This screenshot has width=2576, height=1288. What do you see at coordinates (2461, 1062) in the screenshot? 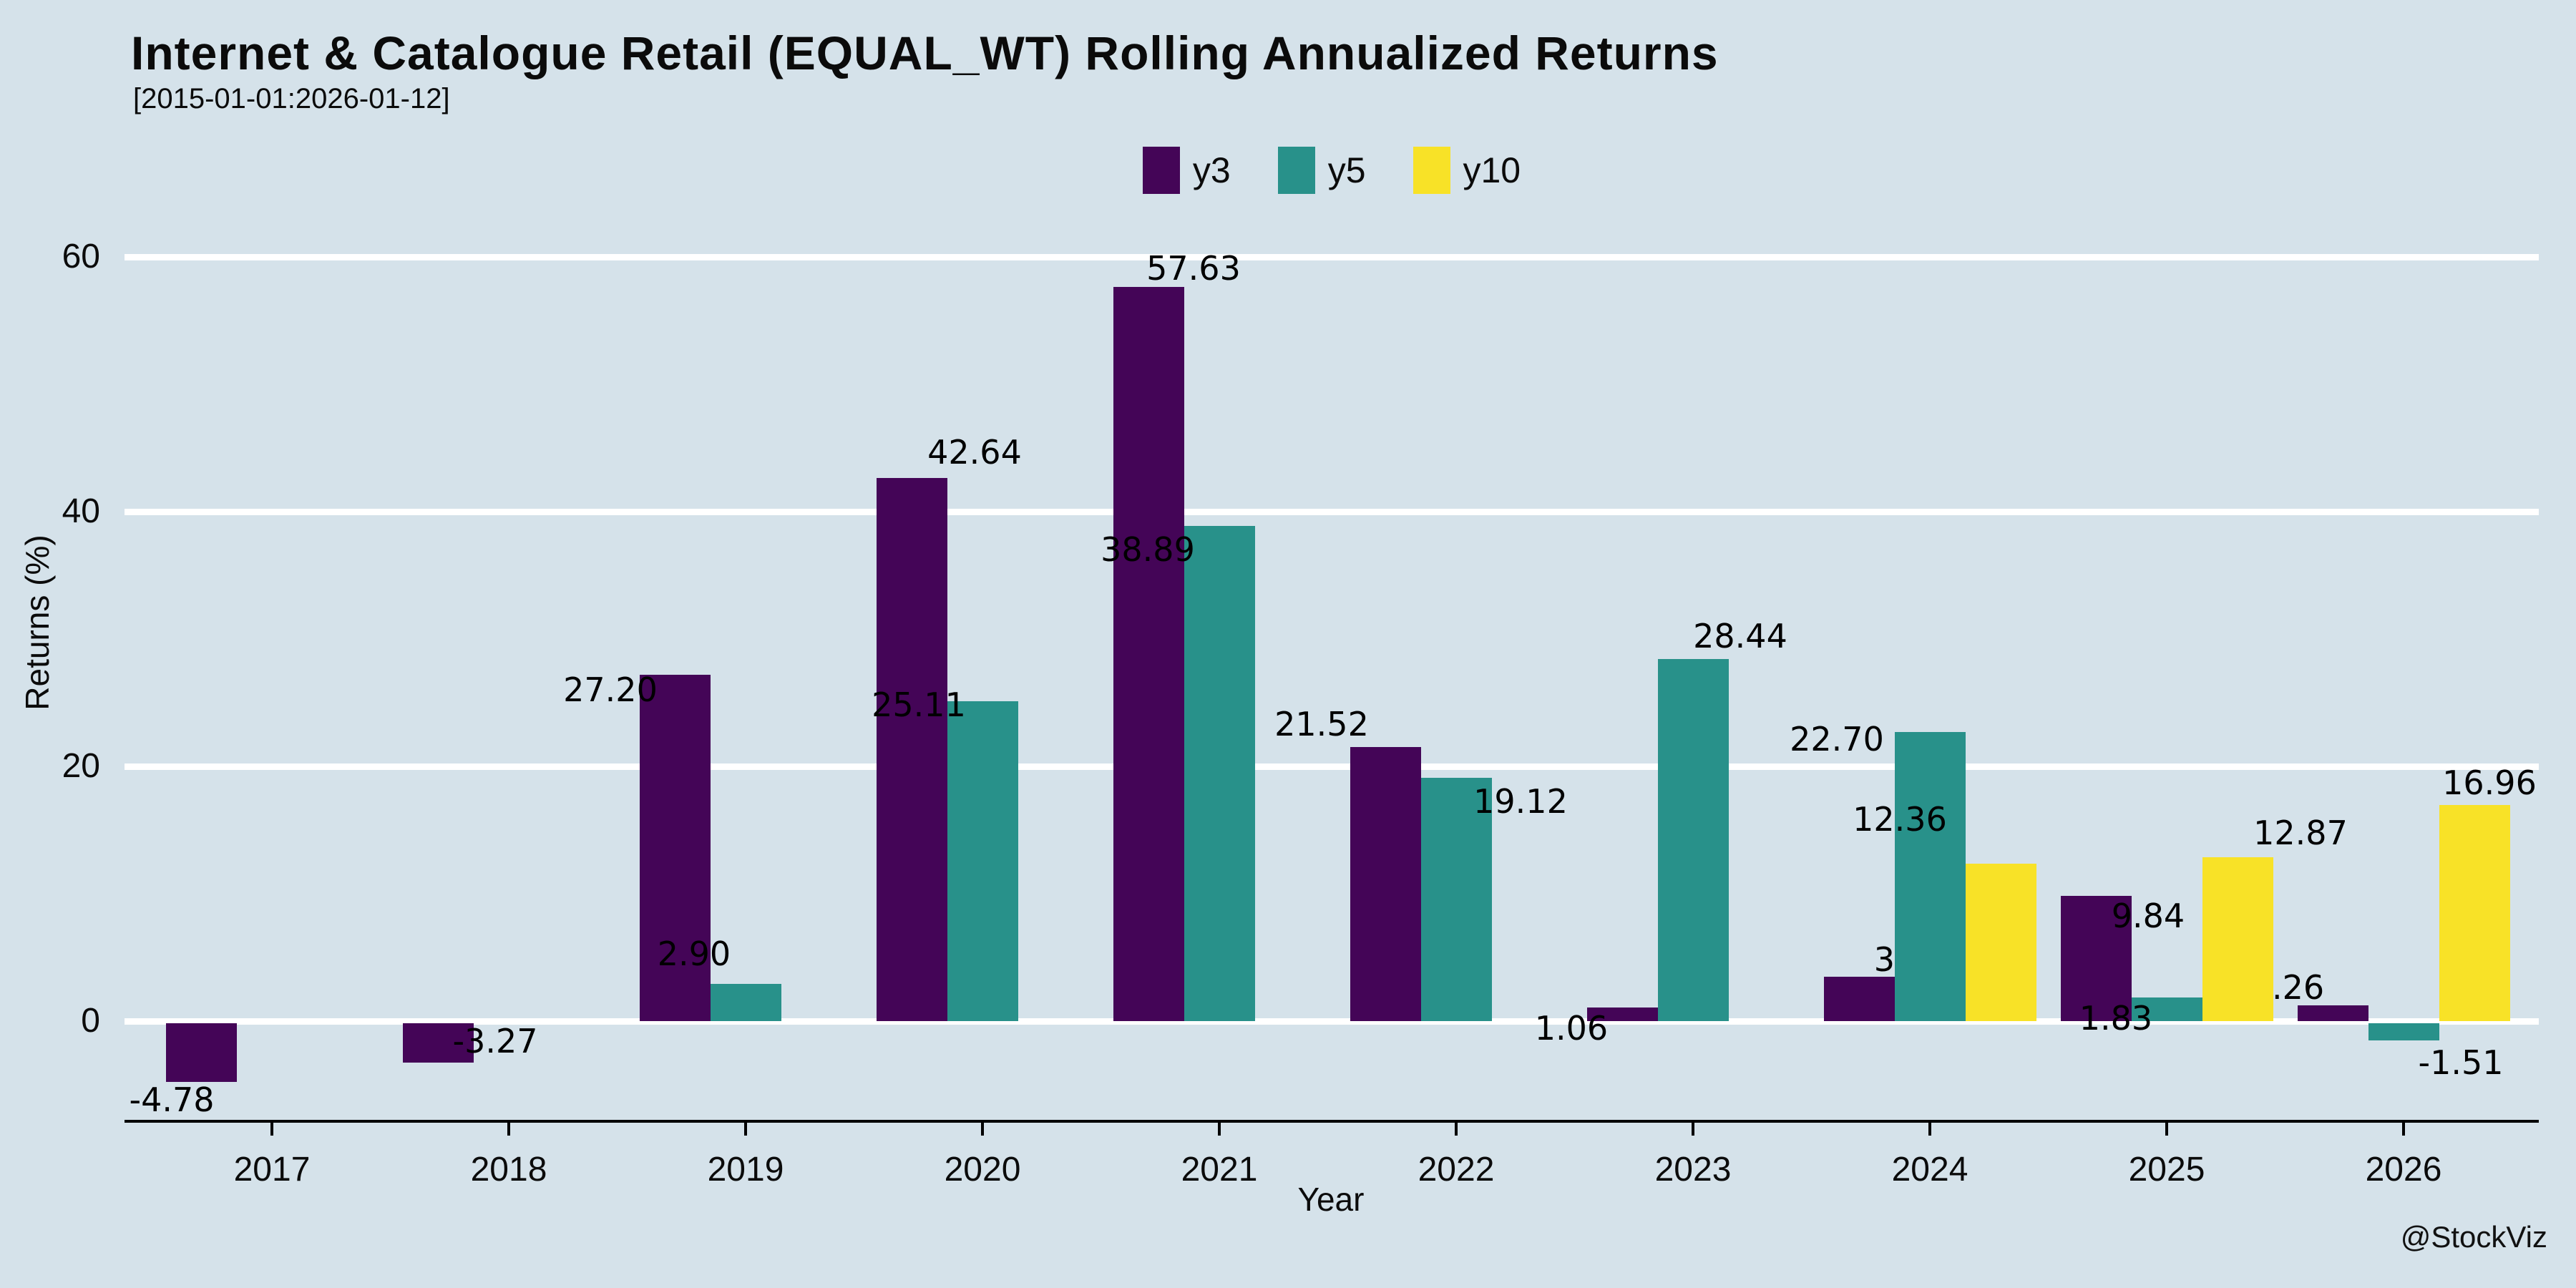
I see `bar-value-label-y5-2026: -1.51` at bounding box center [2461, 1062].